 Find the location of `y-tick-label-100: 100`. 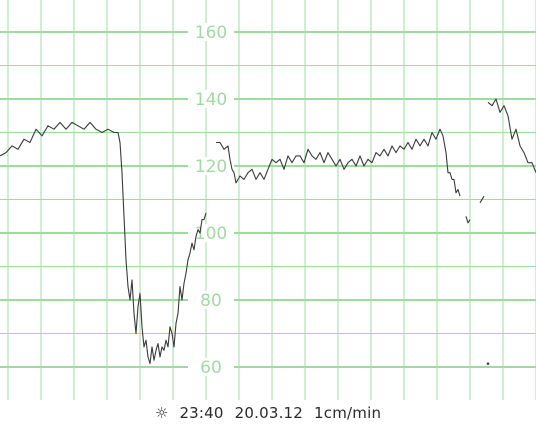

y-tick-label-100: 100 is located at coordinates (211, 234).